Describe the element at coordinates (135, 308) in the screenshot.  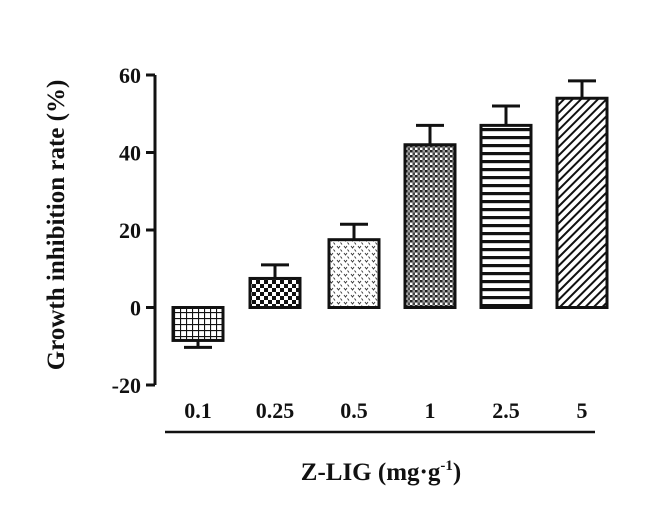
I see `y-tick-label: 0` at that location.